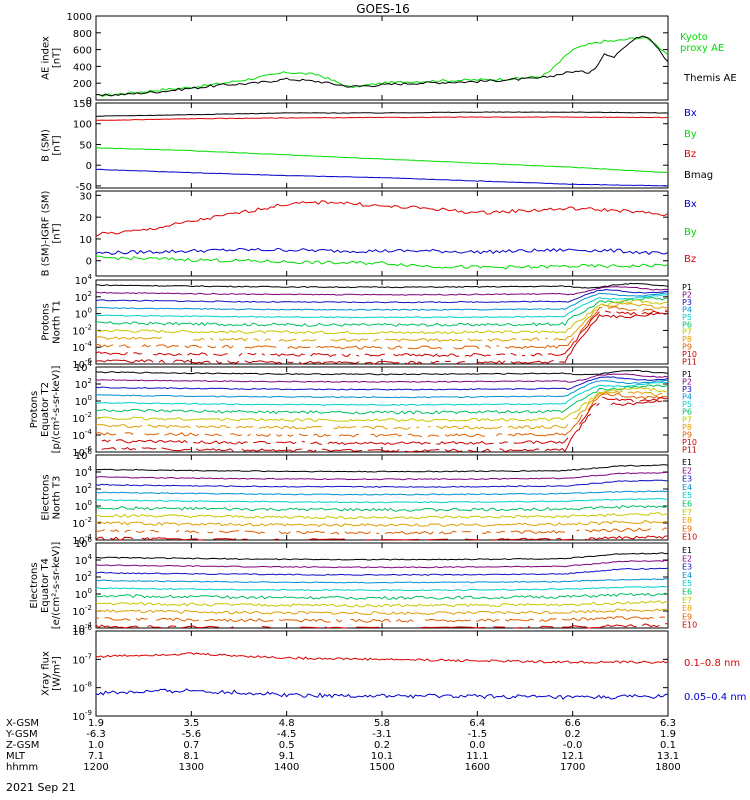 The image size is (750, 800). I want to click on electrons_t3-e4-trace, so click(382, 493).